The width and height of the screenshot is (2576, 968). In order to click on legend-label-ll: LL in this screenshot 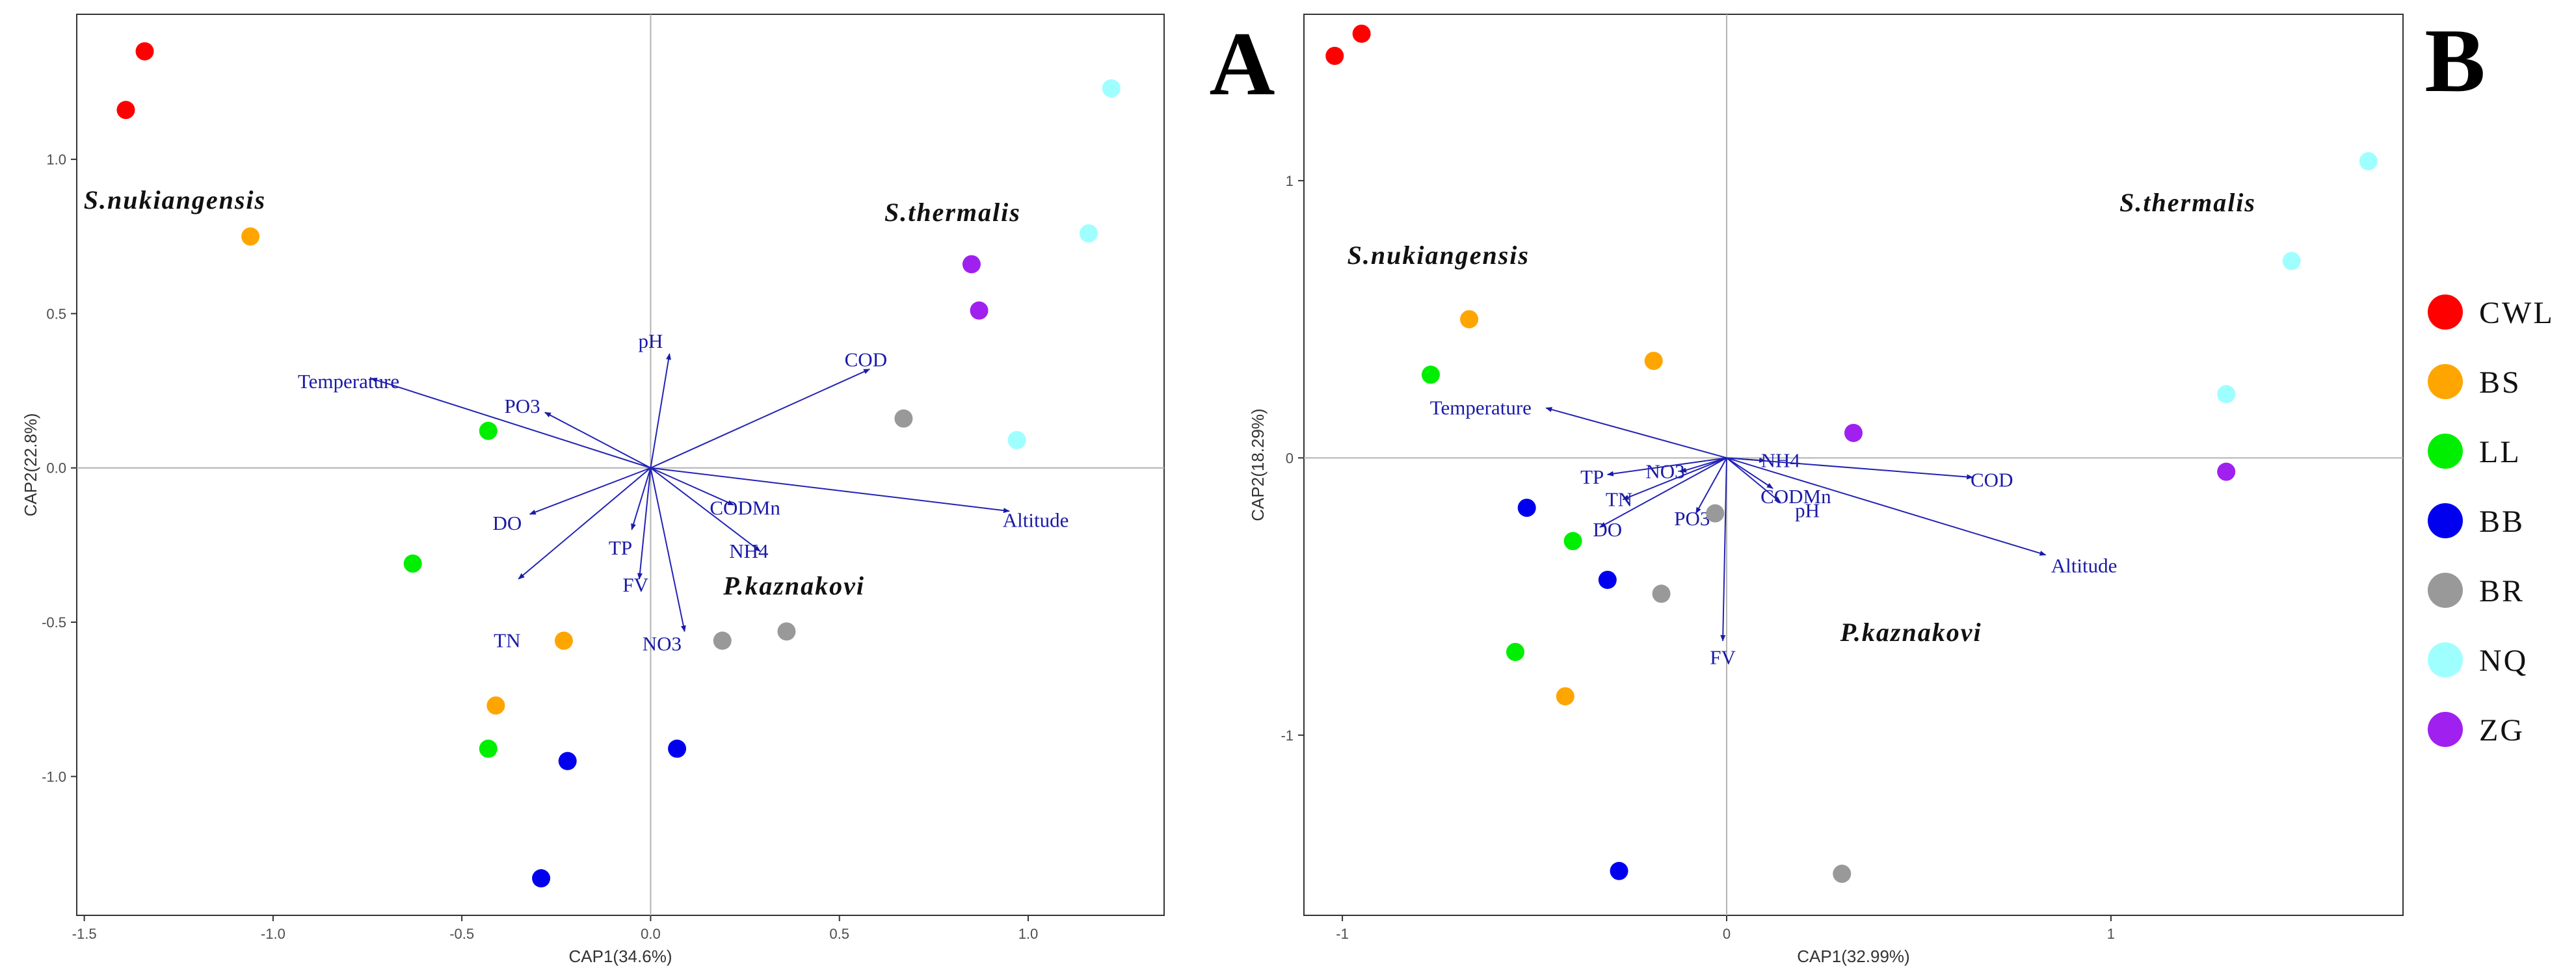, I will do `click(2500, 452)`.